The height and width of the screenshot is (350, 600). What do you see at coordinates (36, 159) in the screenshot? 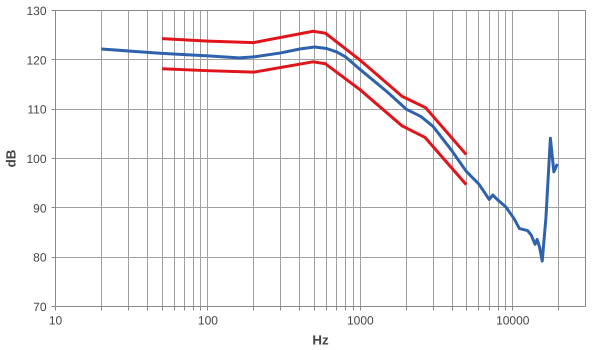
I see `y-tick-label: 100` at bounding box center [36, 159].